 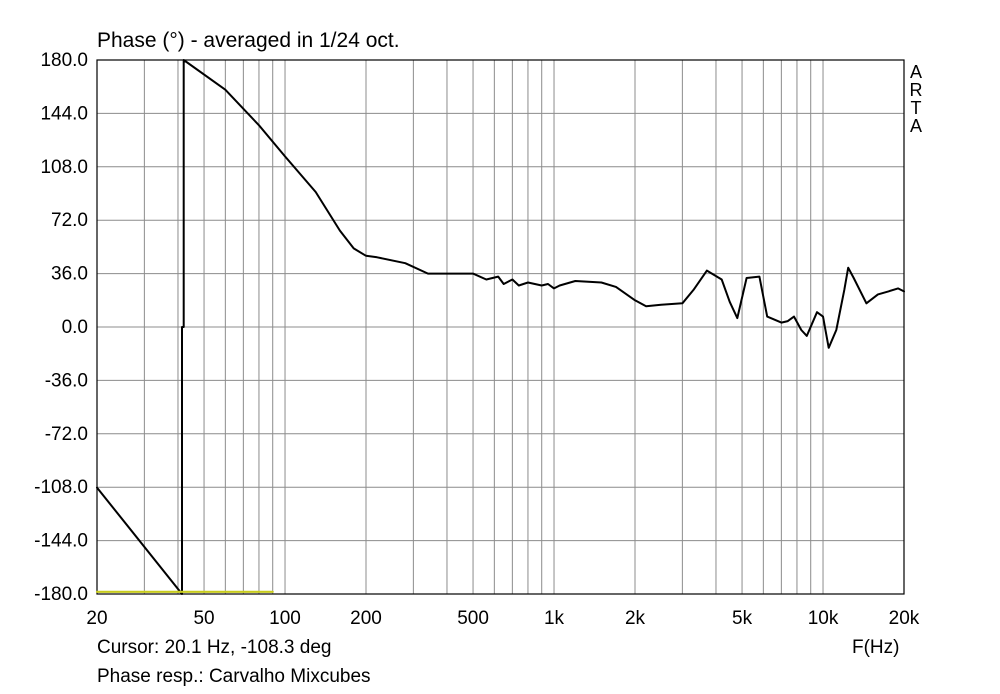 What do you see at coordinates (203, 618) in the screenshot?
I see `x-tick-label: 50` at bounding box center [203, 618].